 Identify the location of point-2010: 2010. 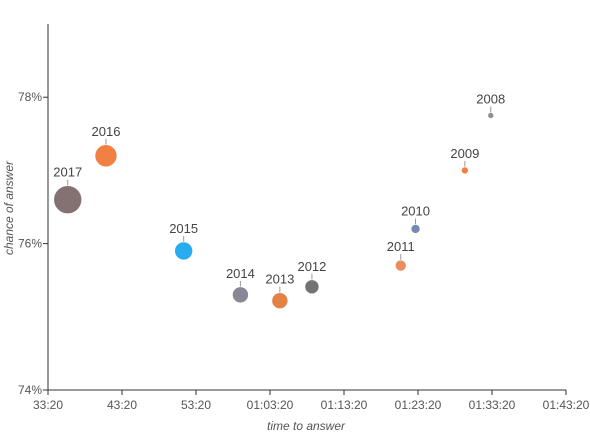
(415, 218).